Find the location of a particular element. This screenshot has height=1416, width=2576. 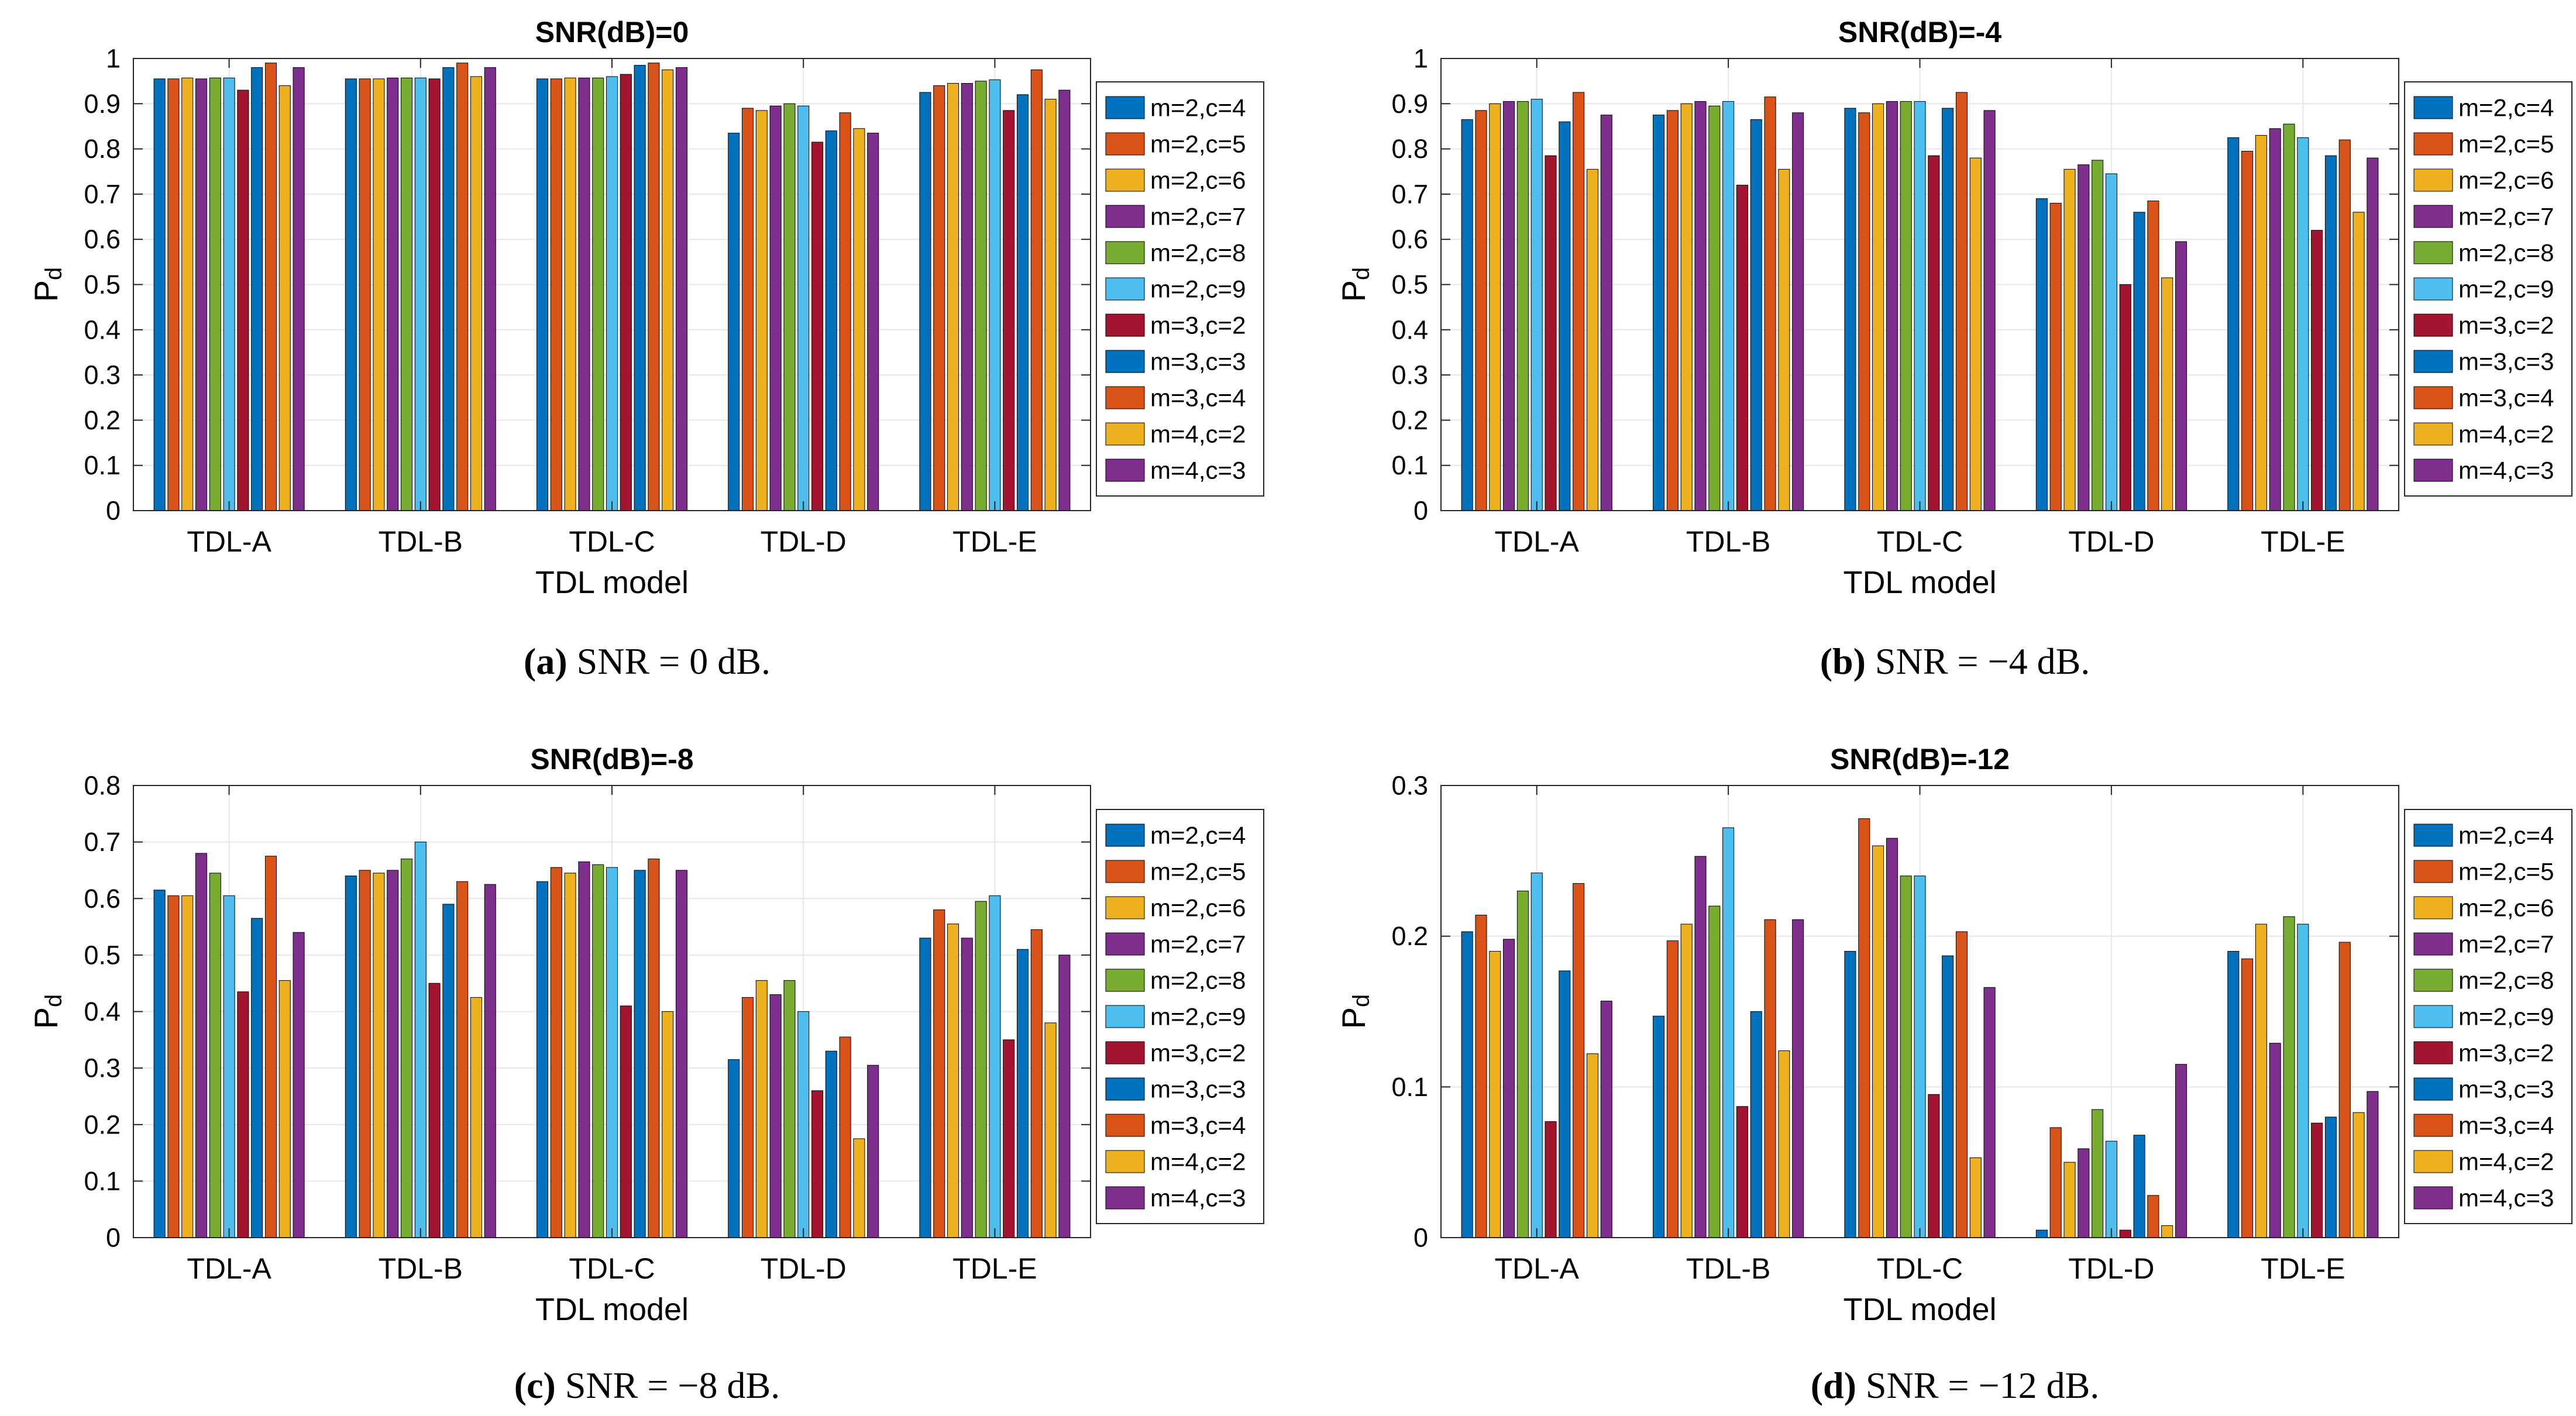

bar-m-4-c-2-TDL-E is located at coordinates (1050, 1130).